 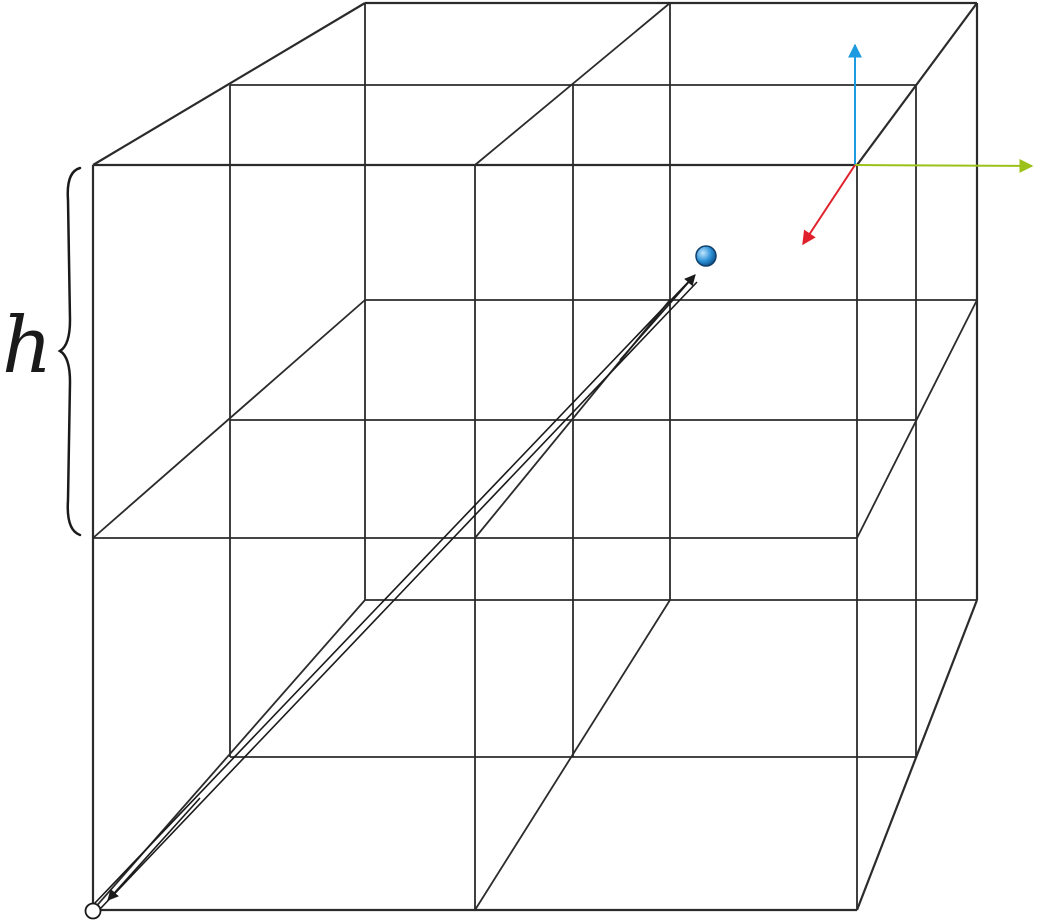 What do you see at coordinates (944, 165) in the screenshot?
I see `axis-right-arrow` at bounding box center [944, 165].